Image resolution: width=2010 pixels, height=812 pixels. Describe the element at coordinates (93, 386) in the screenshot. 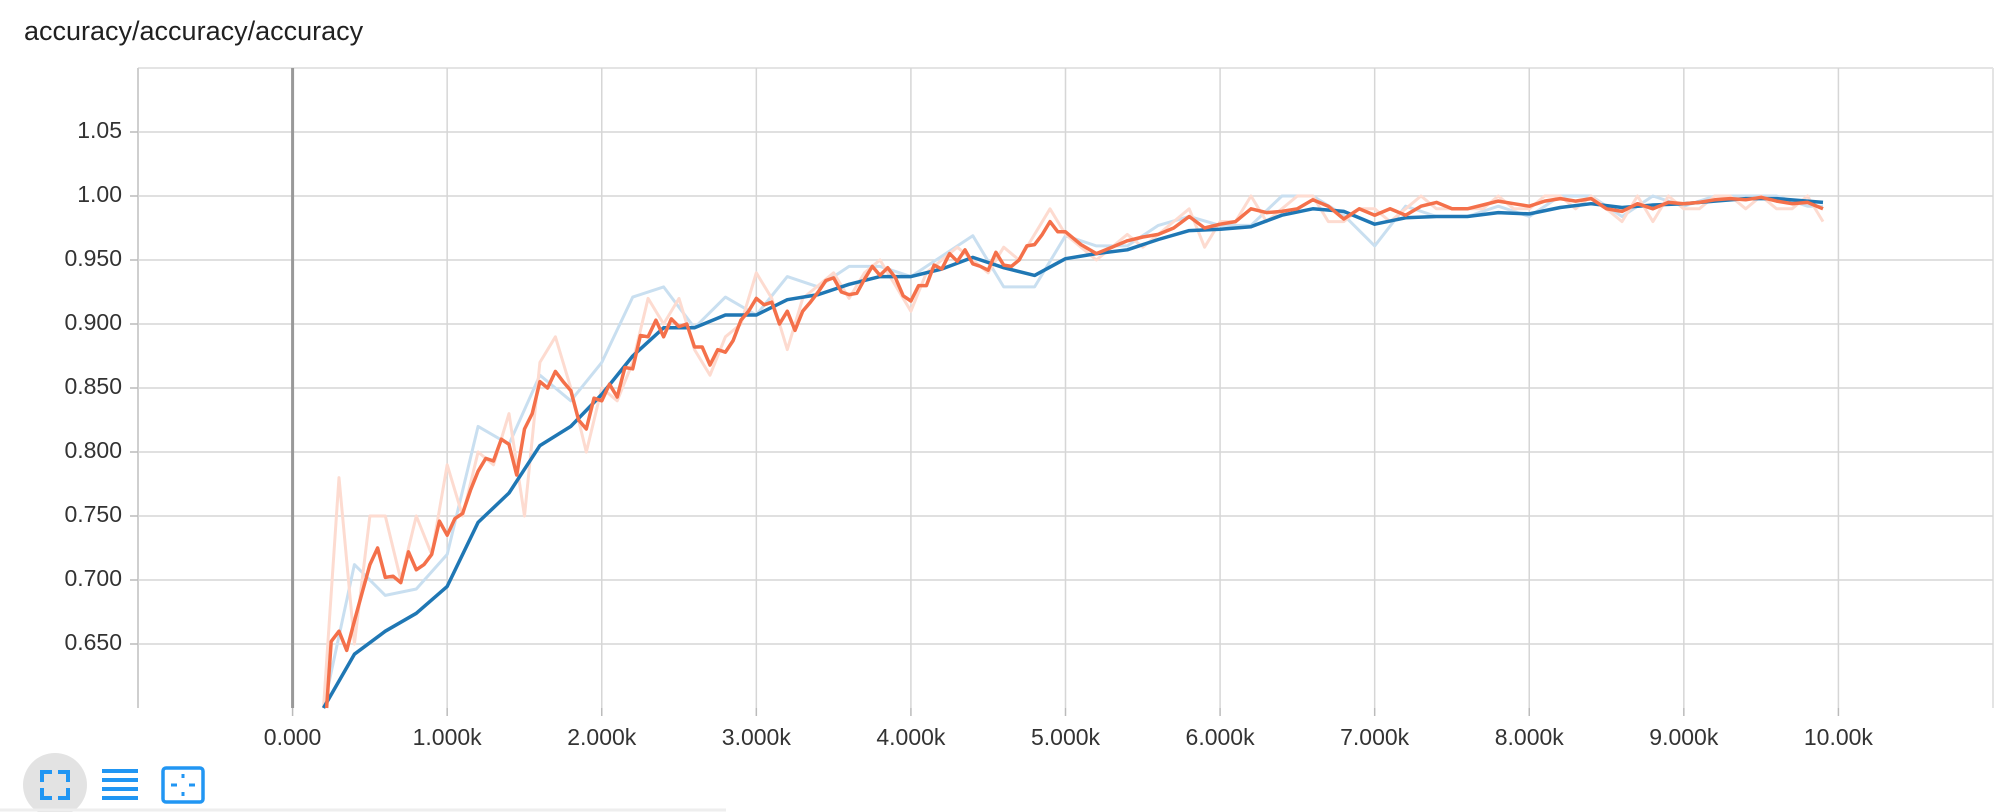

I see `y-tick-label: 0.850` at that location.